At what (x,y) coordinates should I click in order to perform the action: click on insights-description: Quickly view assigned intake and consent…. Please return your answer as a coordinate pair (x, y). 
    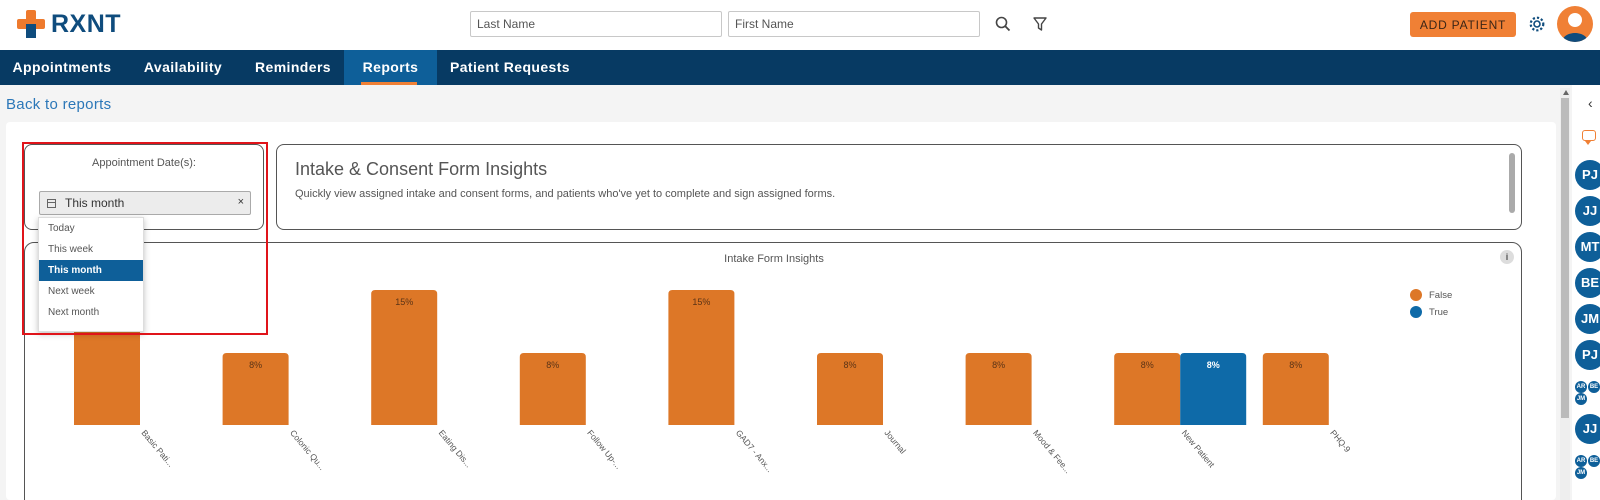
    Looking at the image, I should click on (565, 194).